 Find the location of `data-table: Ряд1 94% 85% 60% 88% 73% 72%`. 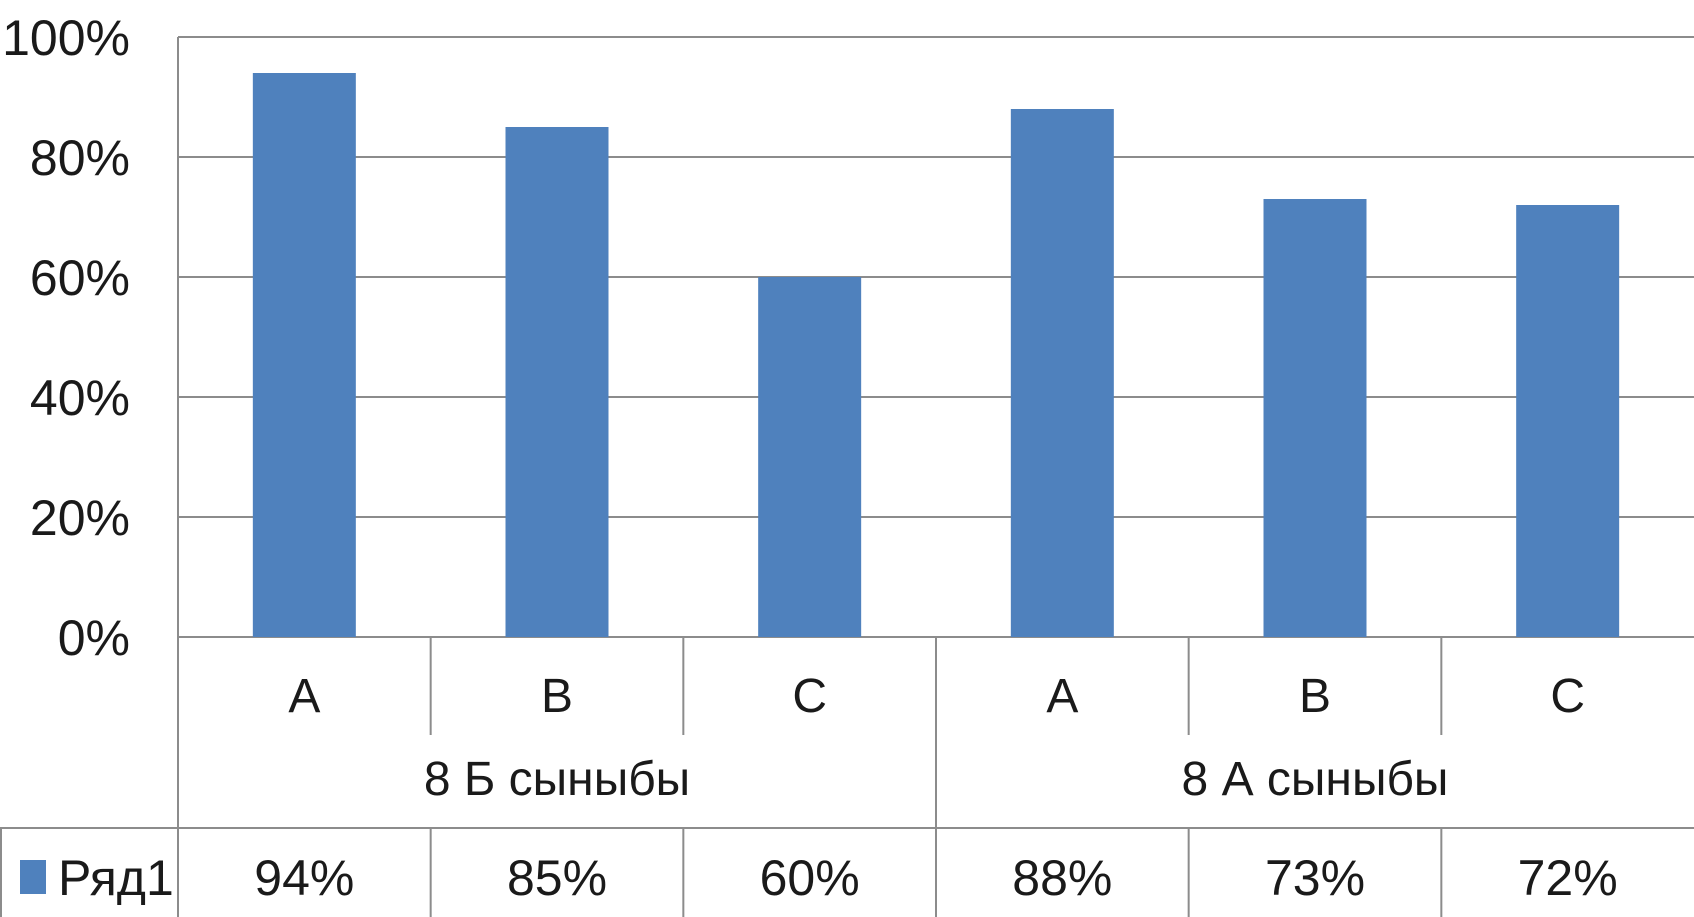

data-table: Ряд1 94% 85% 60% 88% 73% 72% is located at coordinates (847, 872).